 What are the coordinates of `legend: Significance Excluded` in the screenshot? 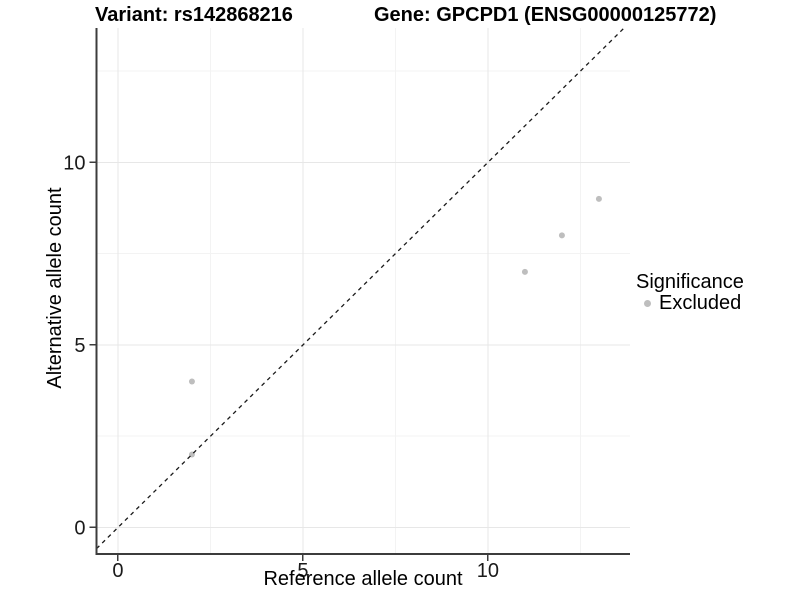 It's located at (690, 292).